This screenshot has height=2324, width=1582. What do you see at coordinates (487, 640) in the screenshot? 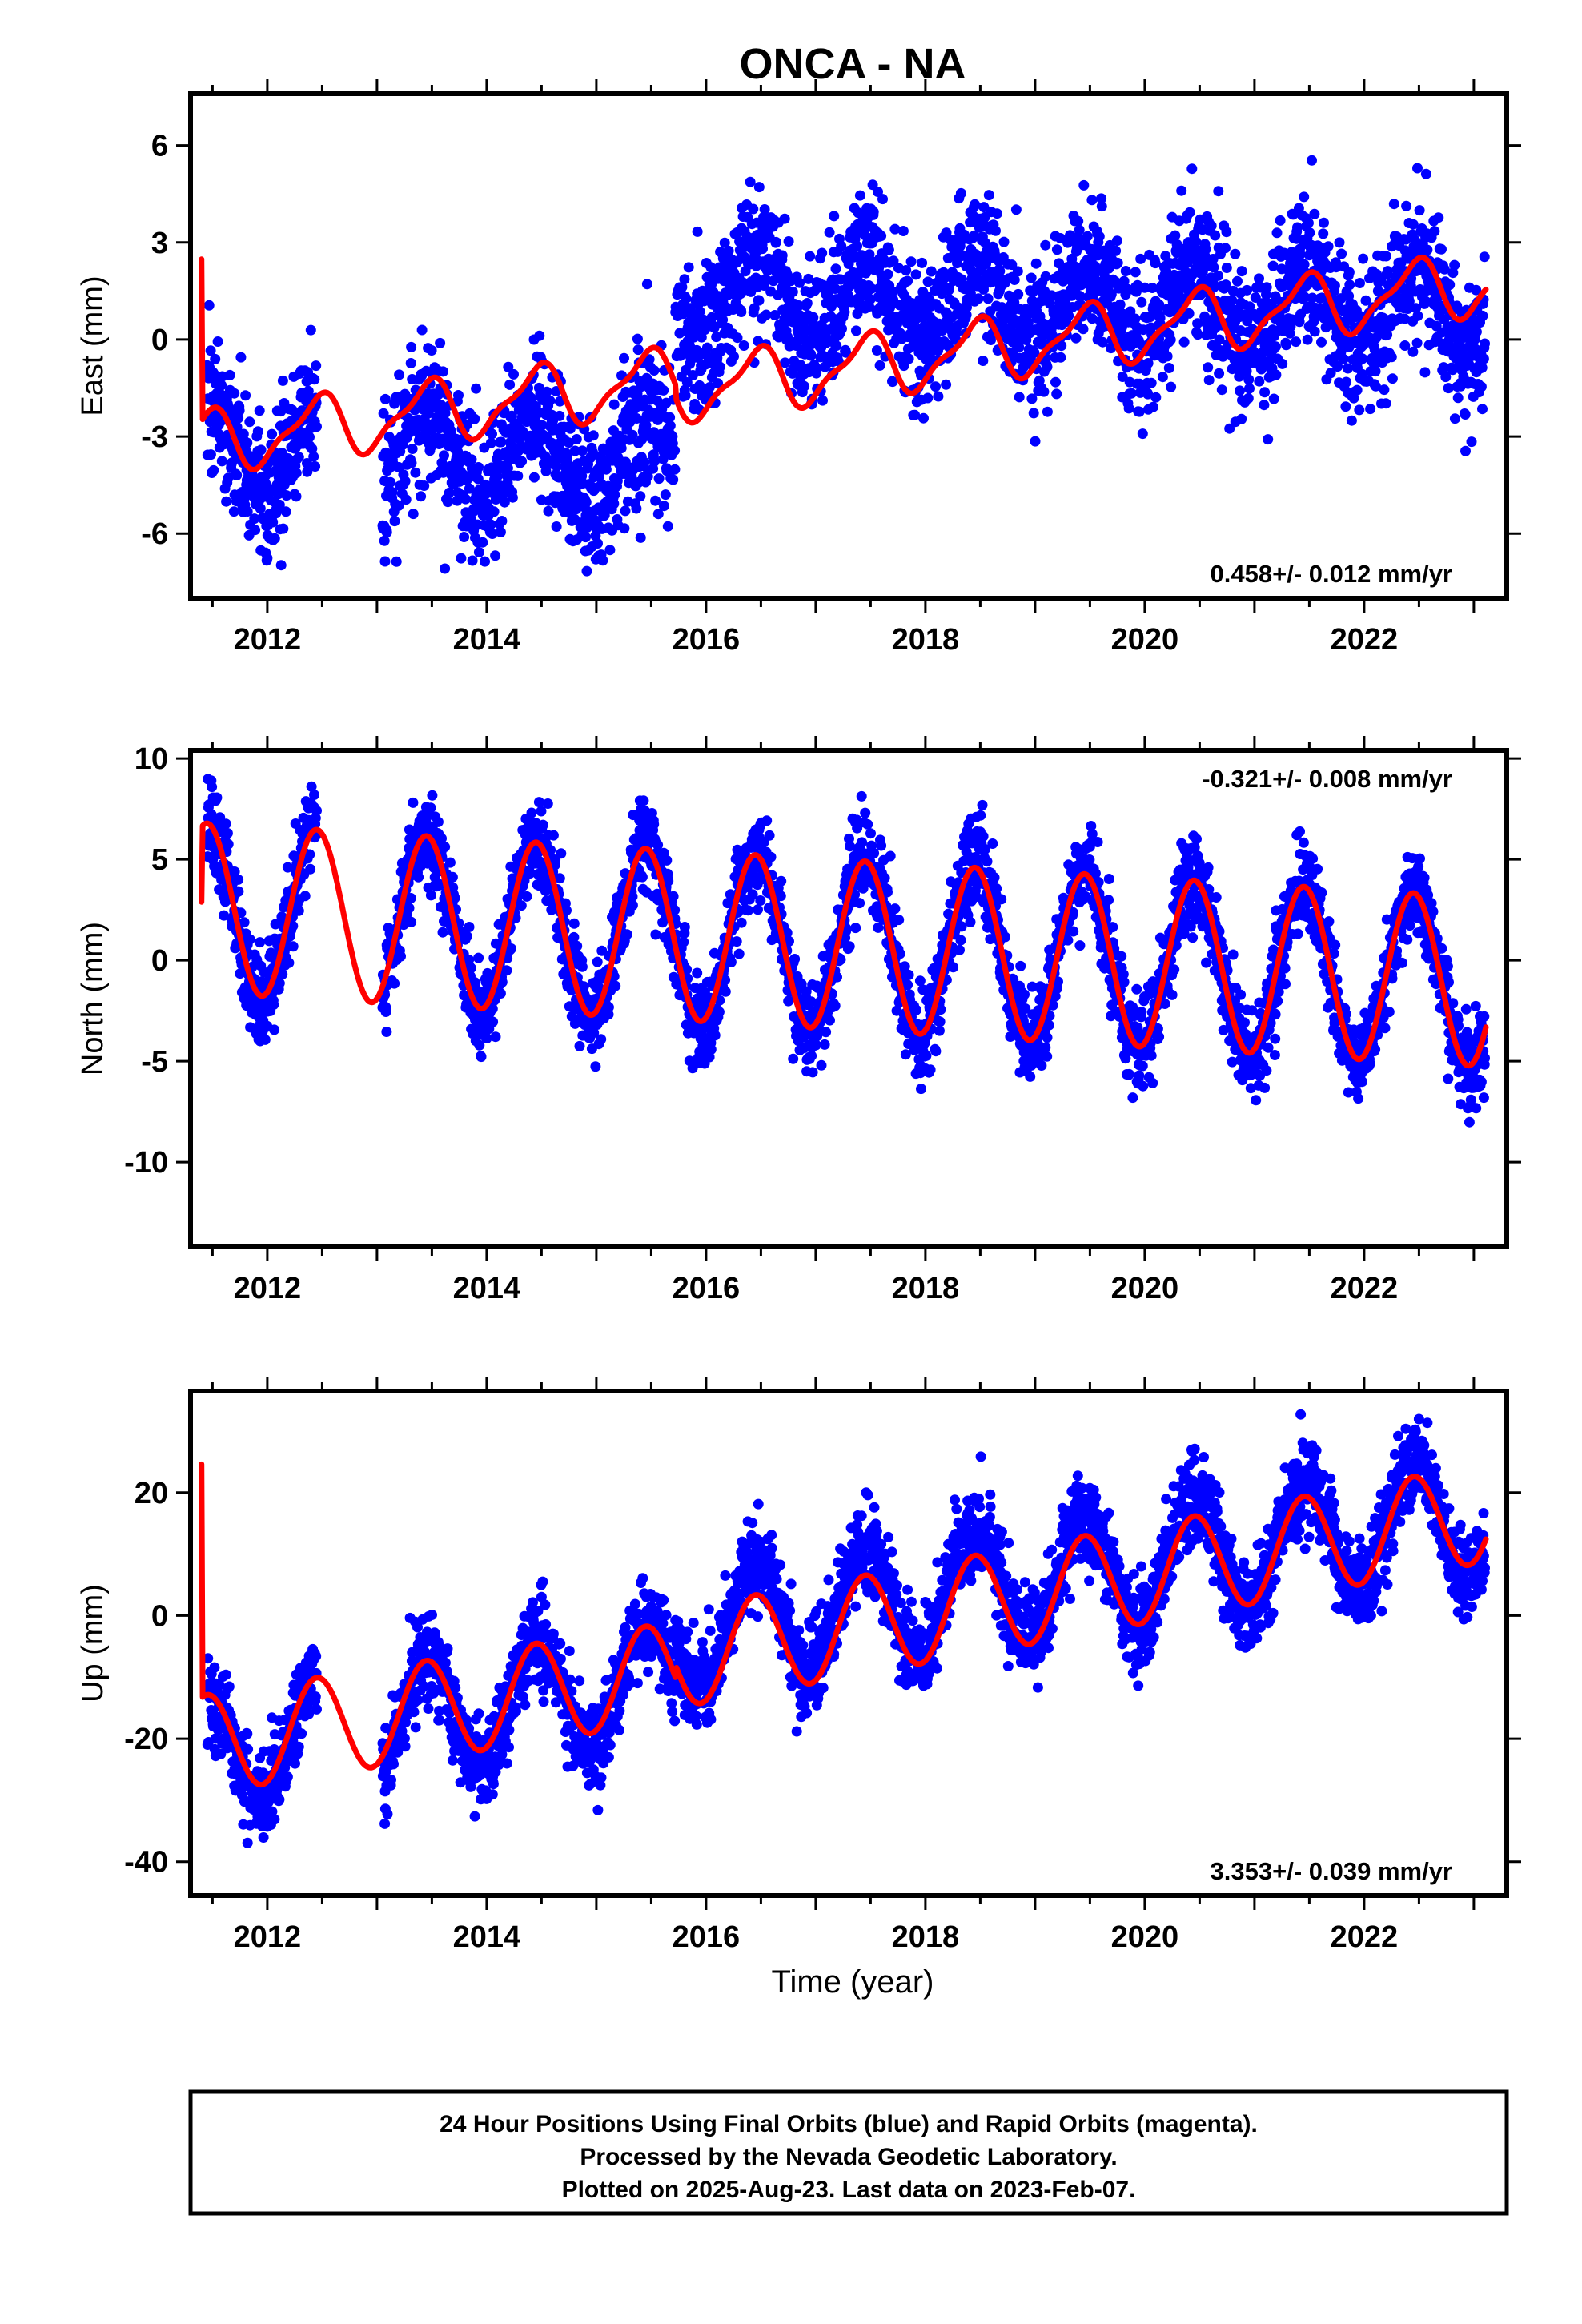
I see `east-x-tick-label: 2014` at bounding box center [487, 640].